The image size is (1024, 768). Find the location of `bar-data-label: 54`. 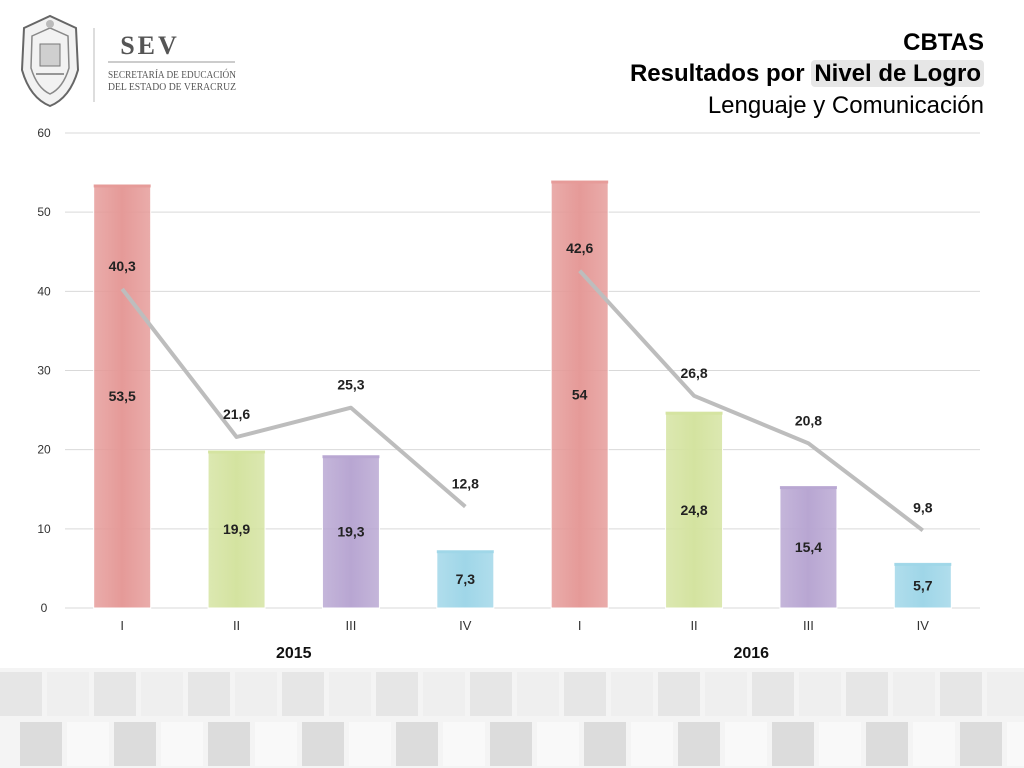

bar-data-label: 54 is located at coordinates (580, 394).